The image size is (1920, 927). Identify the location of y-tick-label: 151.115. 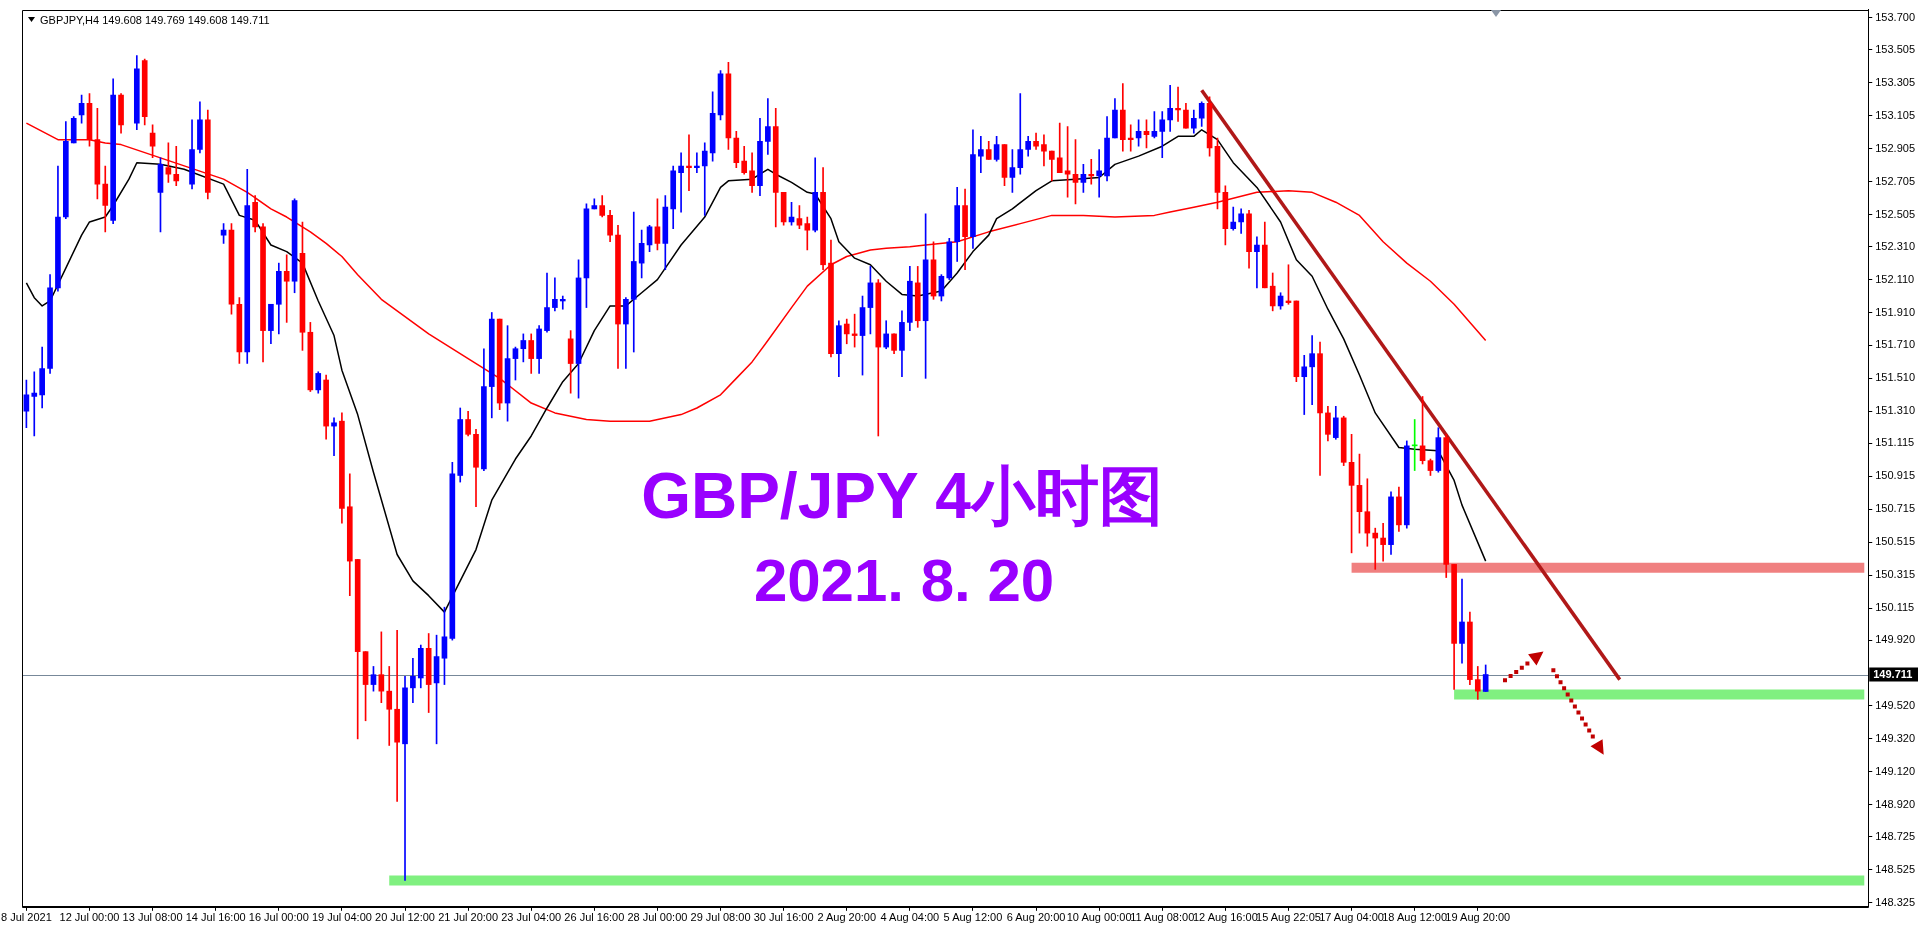
(1895, 442).